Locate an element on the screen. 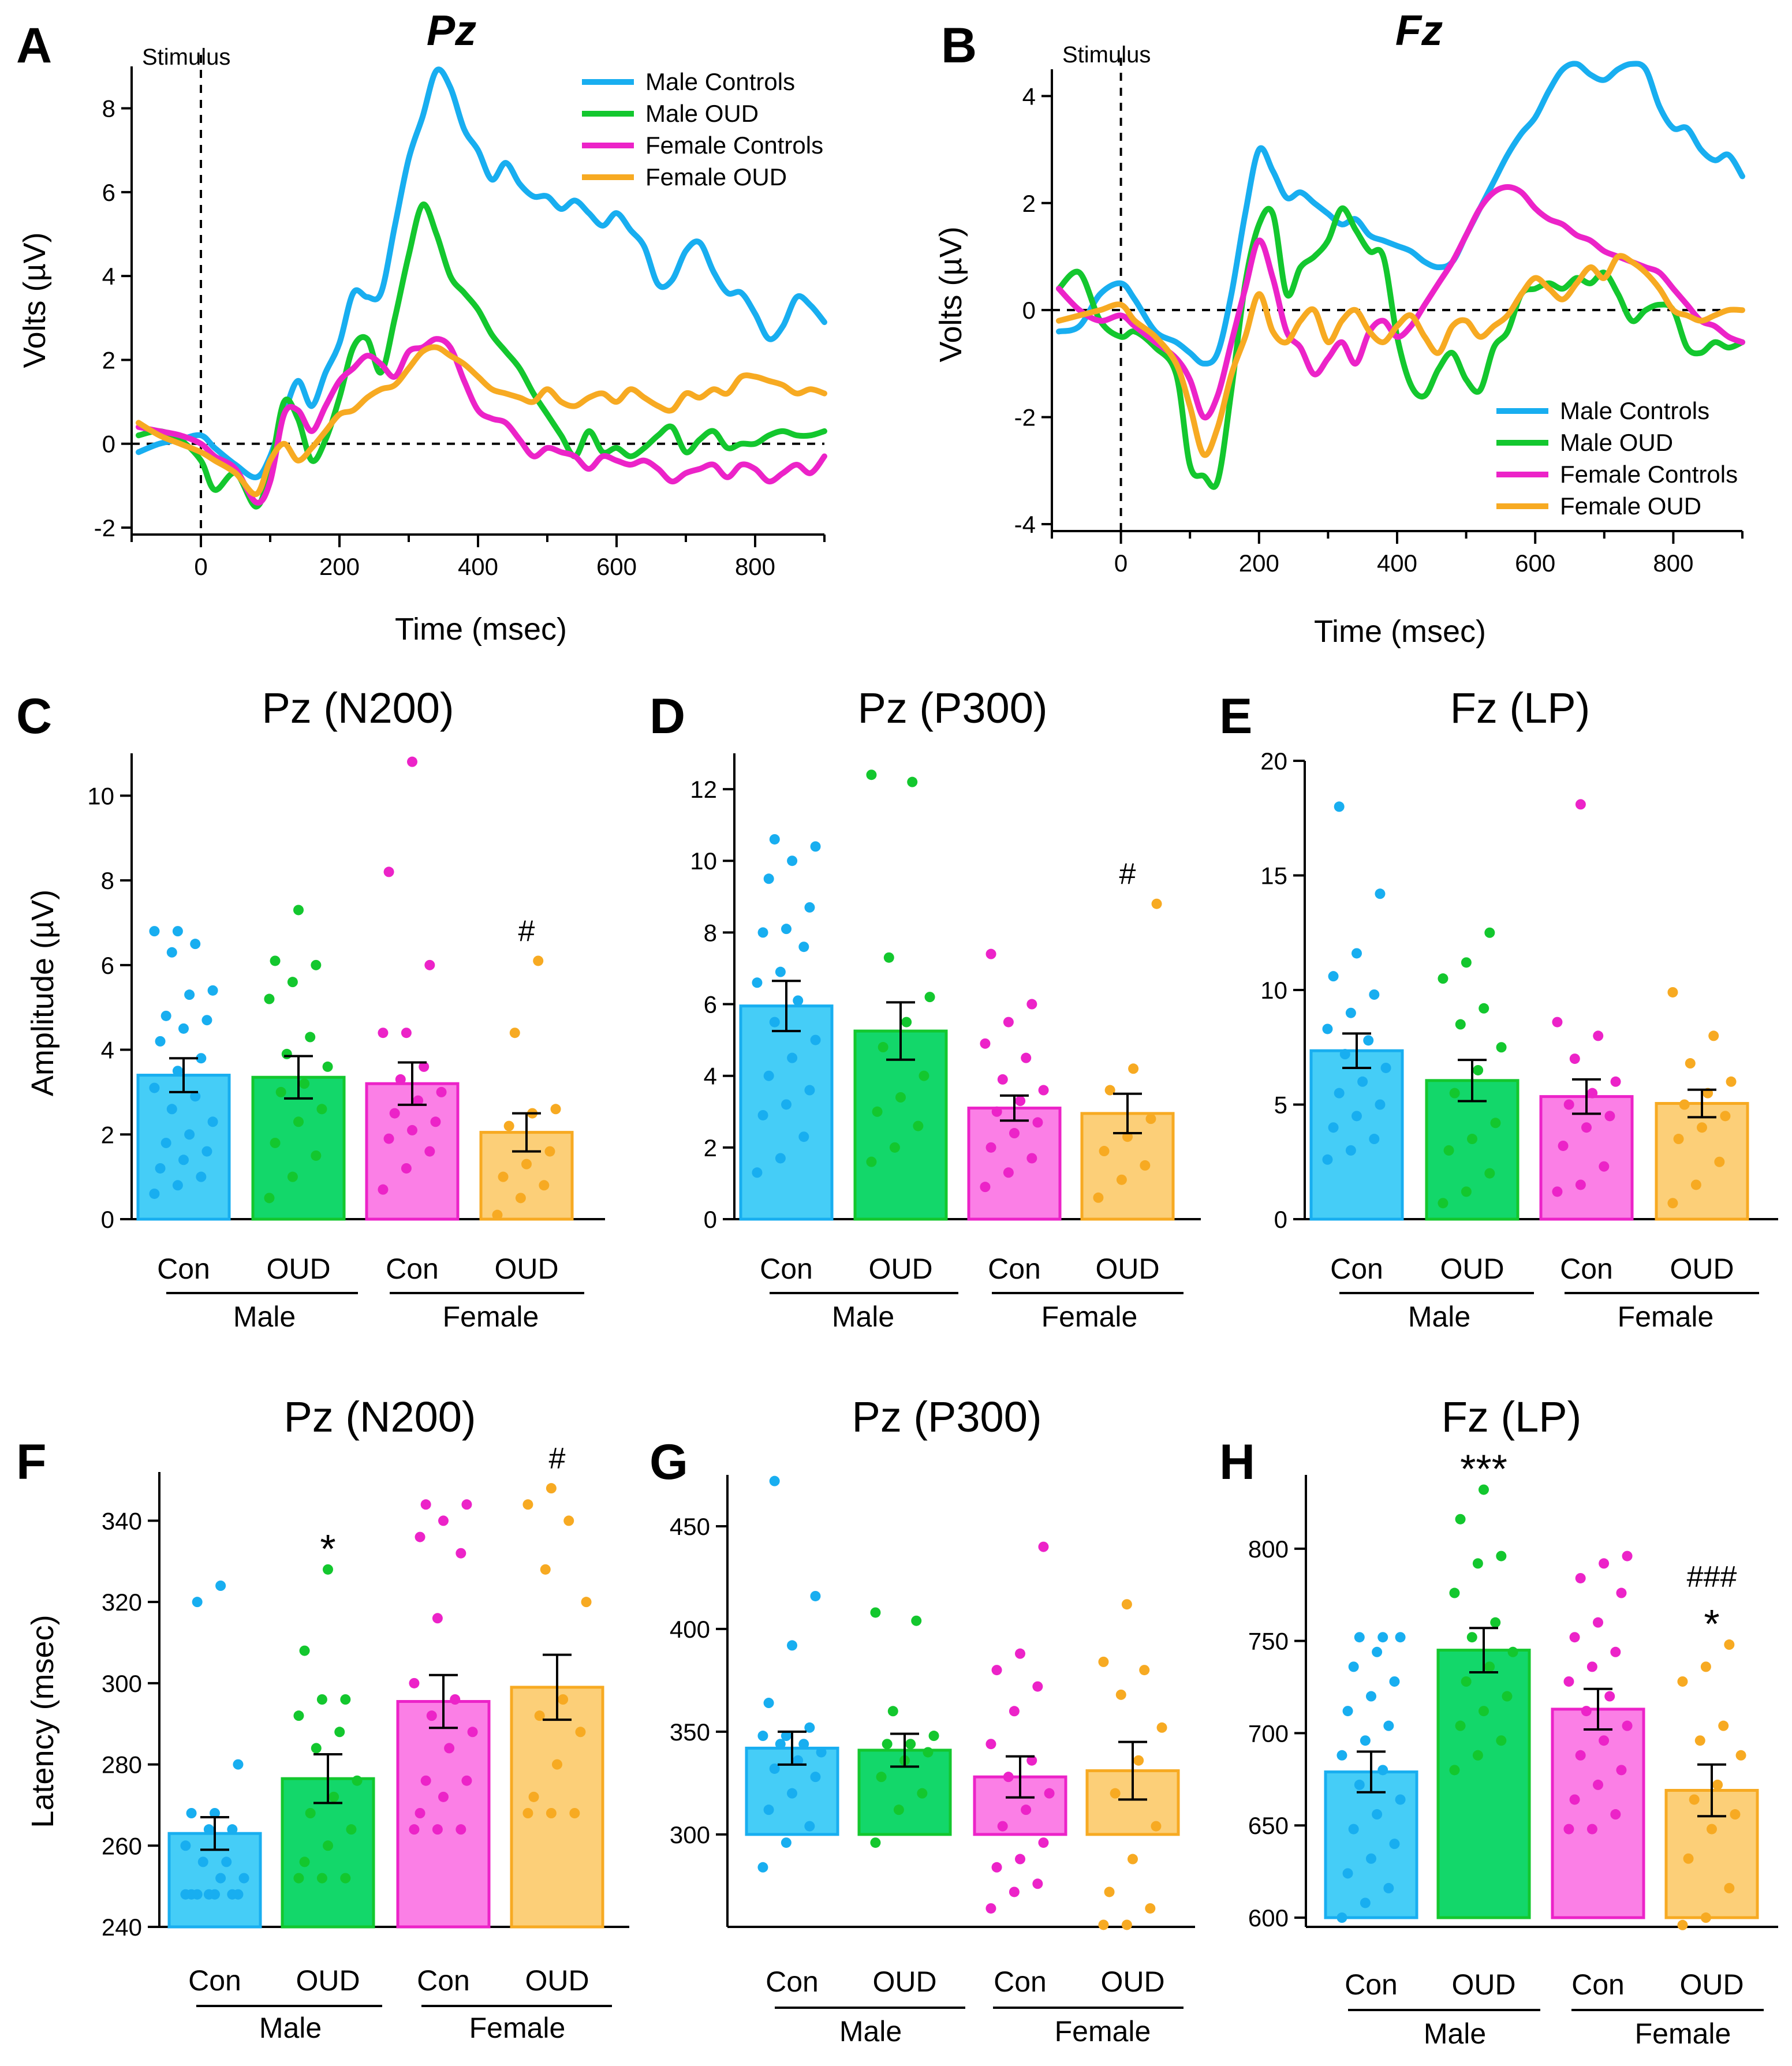  chart-title: Pz (N200) is located at coordinates (379, 1417).